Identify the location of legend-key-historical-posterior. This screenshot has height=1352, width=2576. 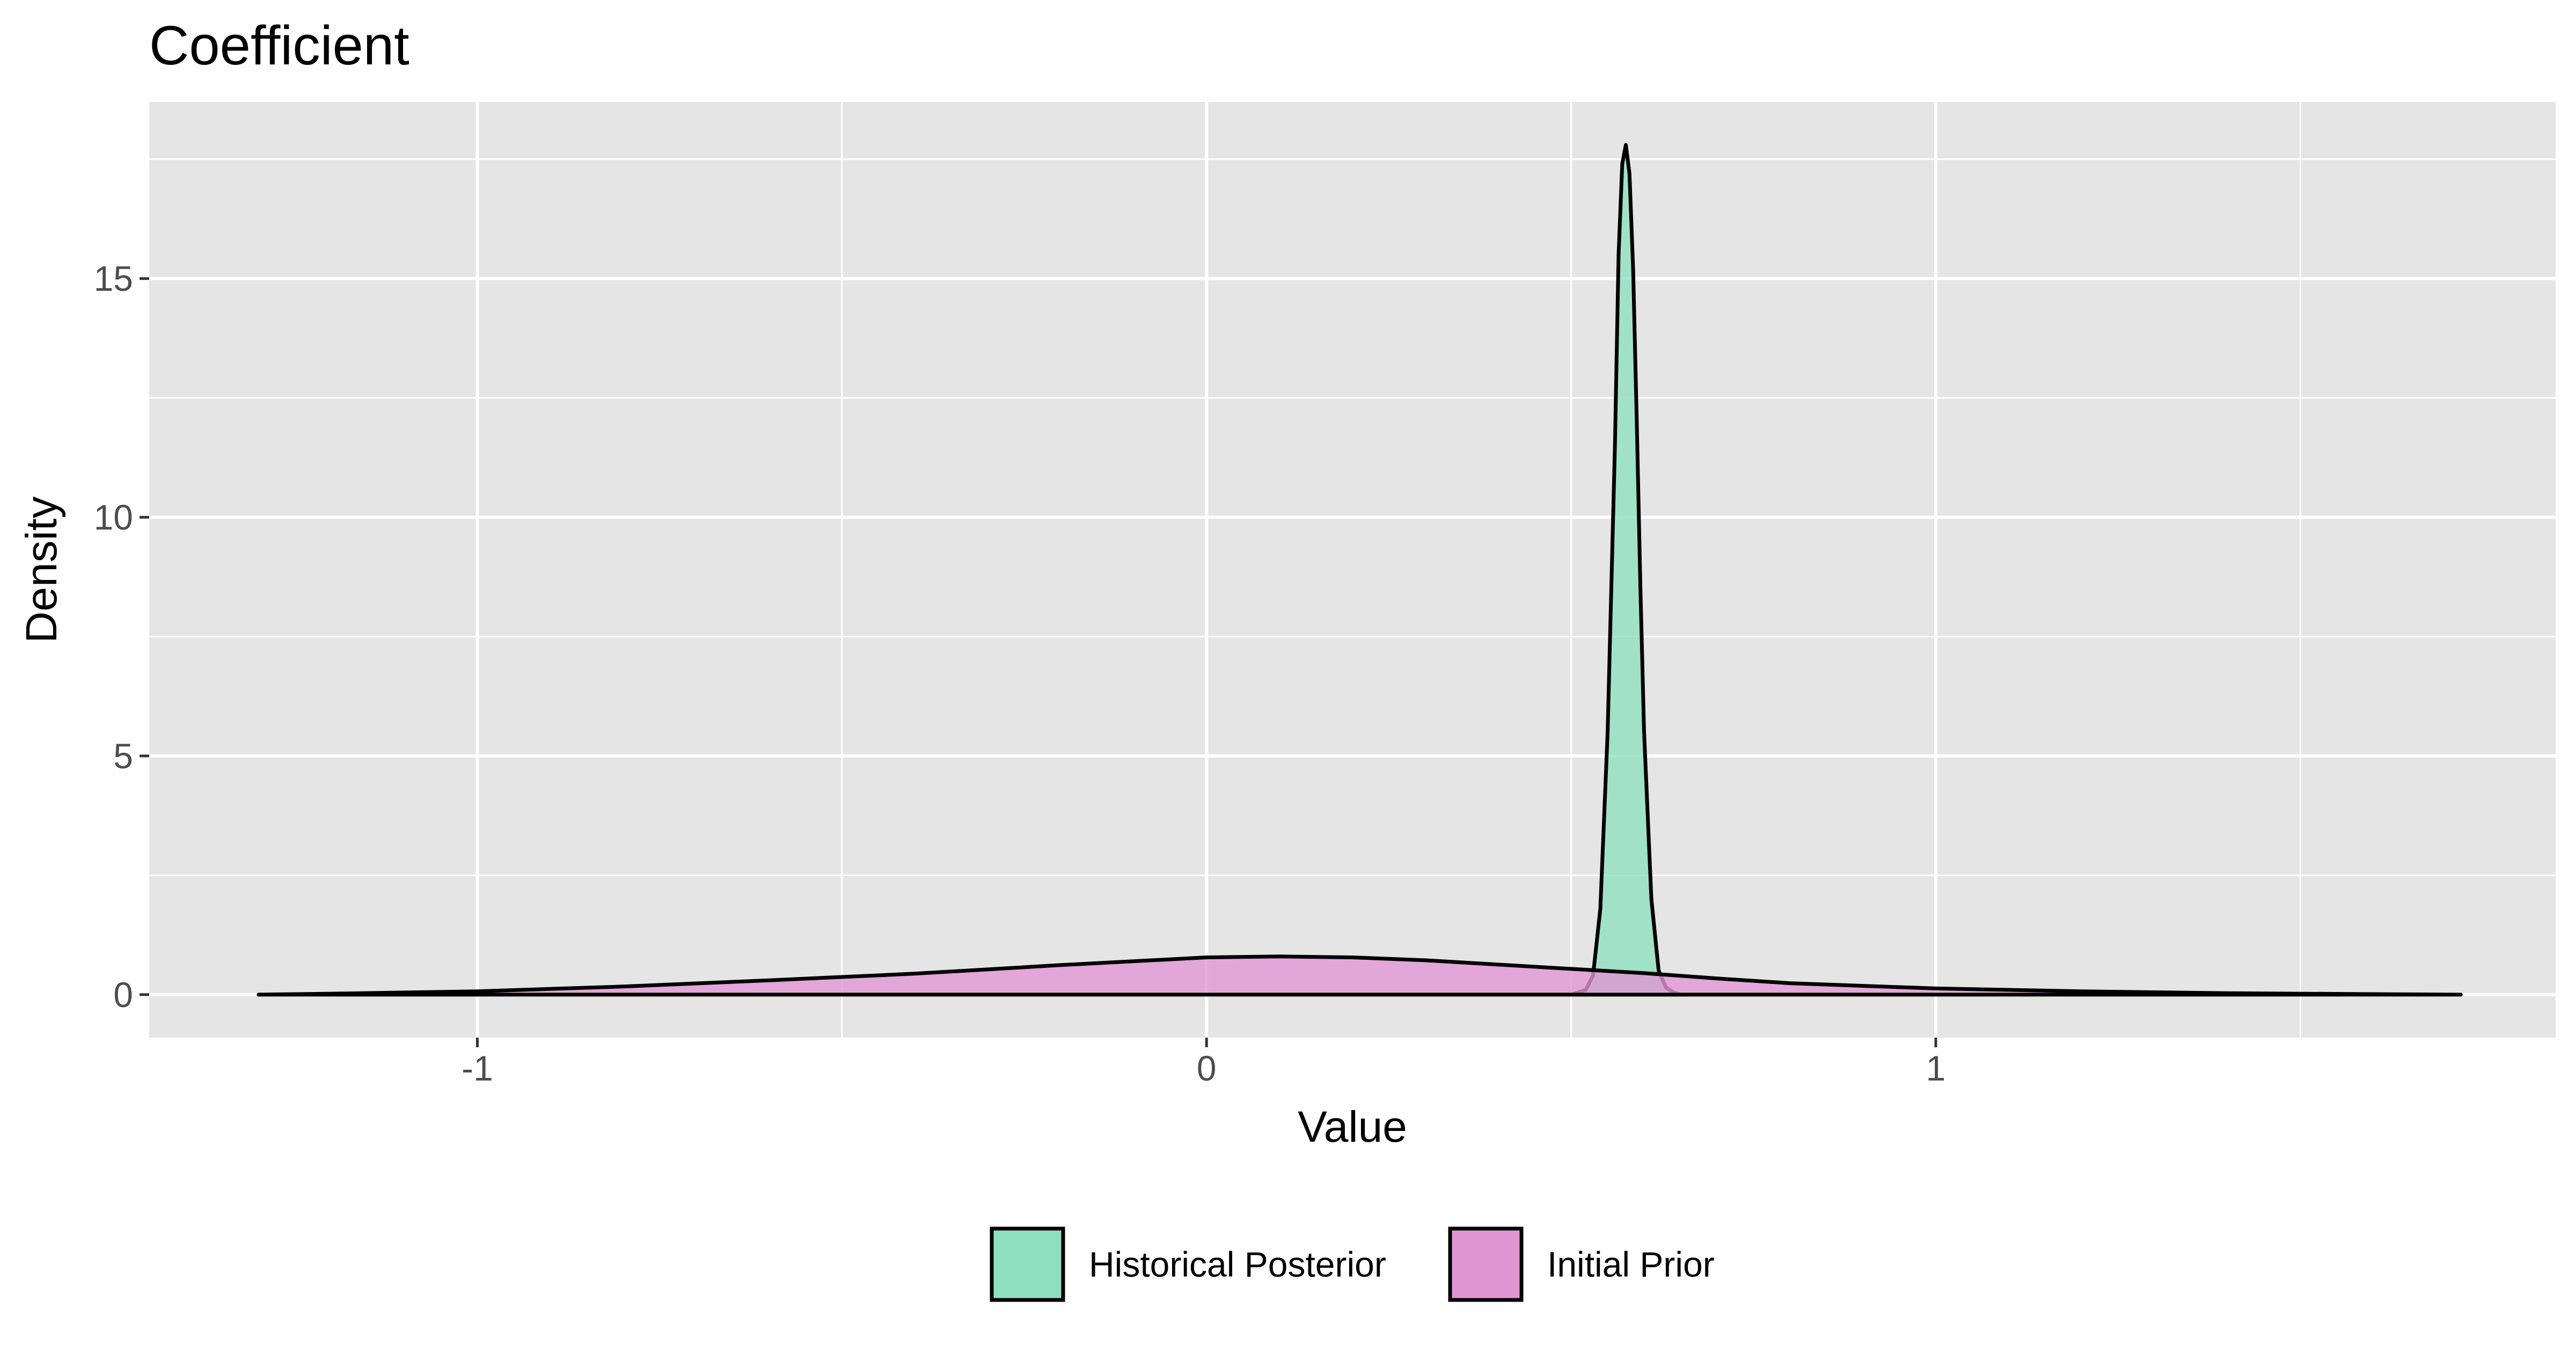
(1027, 1264).